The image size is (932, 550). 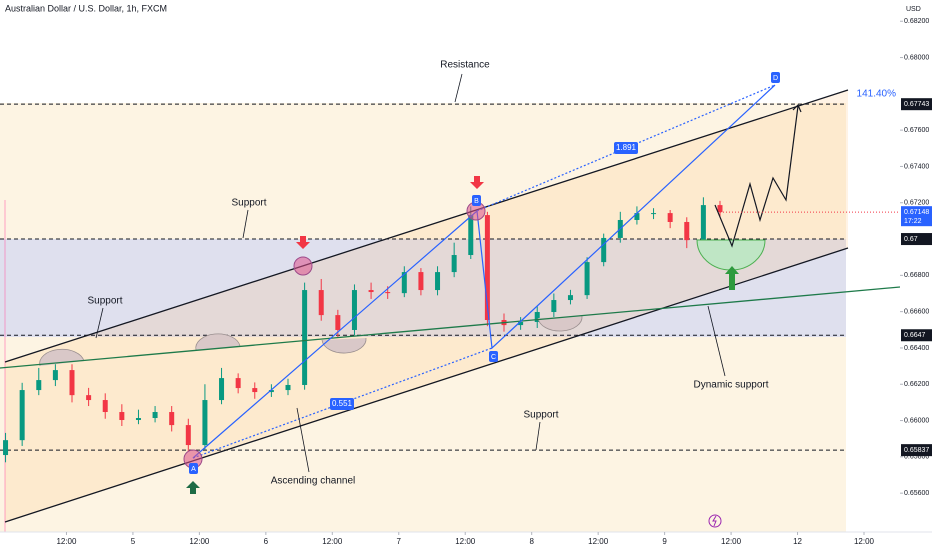 I want to click on ratio-line, so click(x=342, y=403).